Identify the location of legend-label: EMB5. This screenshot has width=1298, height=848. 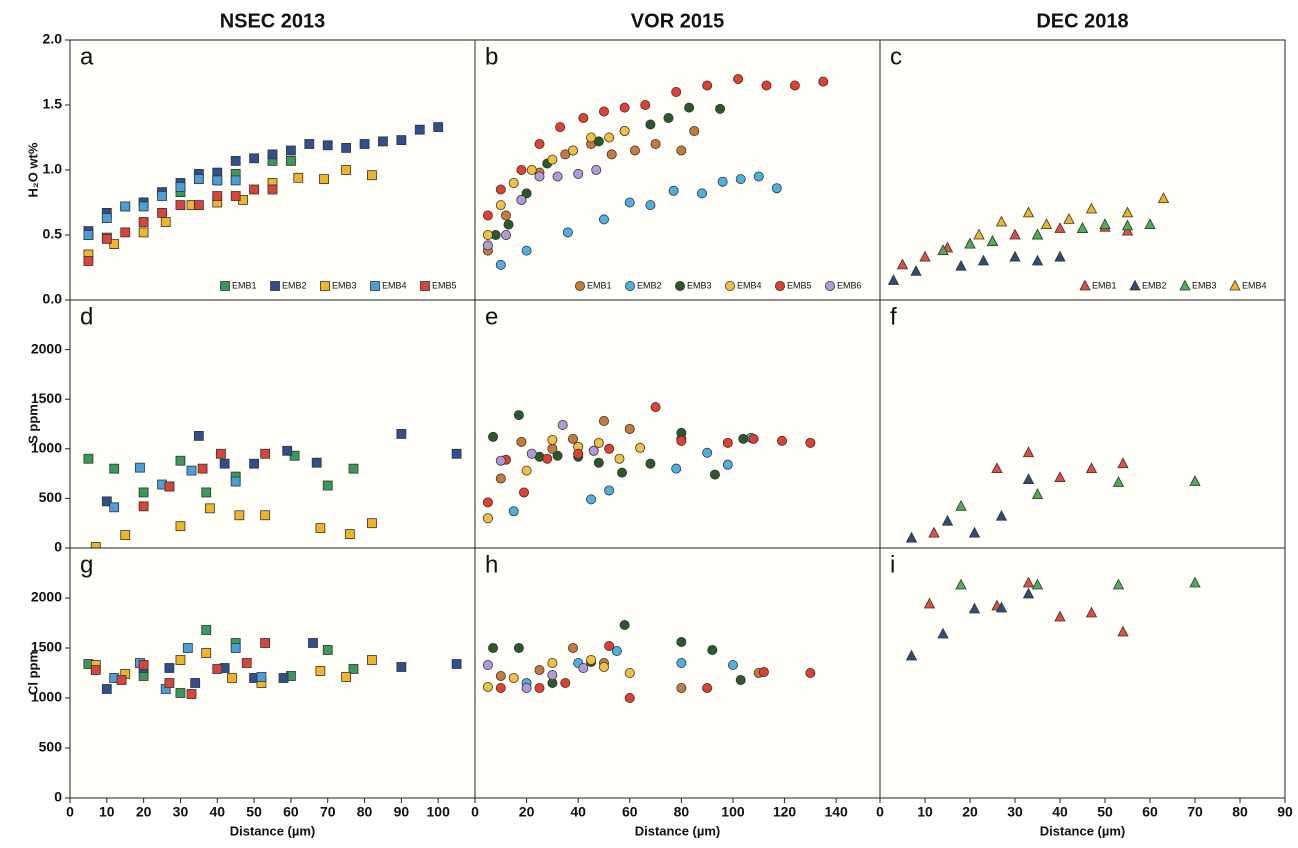
(444, 285).